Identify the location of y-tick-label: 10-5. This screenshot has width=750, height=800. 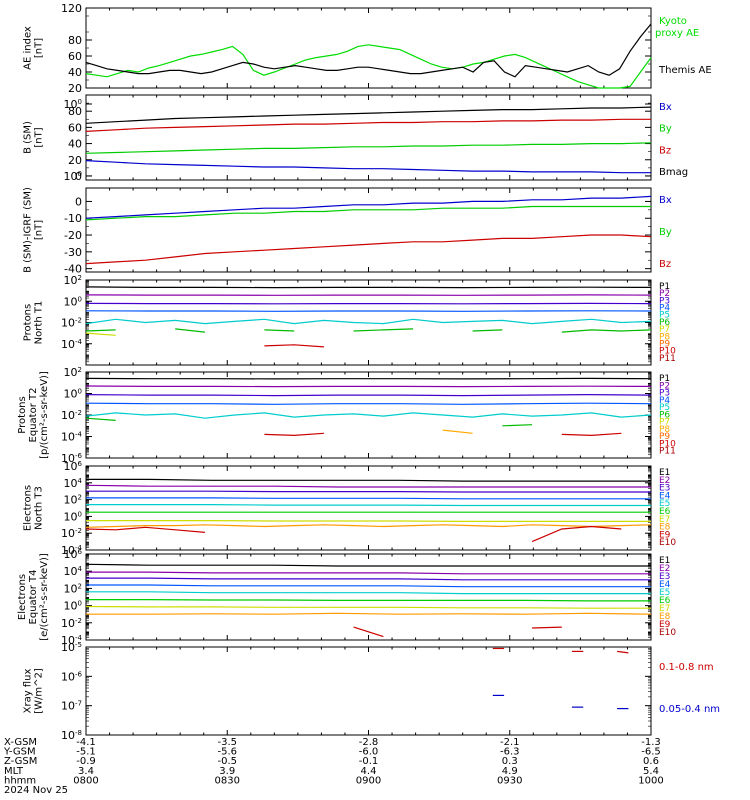
(71, 647).